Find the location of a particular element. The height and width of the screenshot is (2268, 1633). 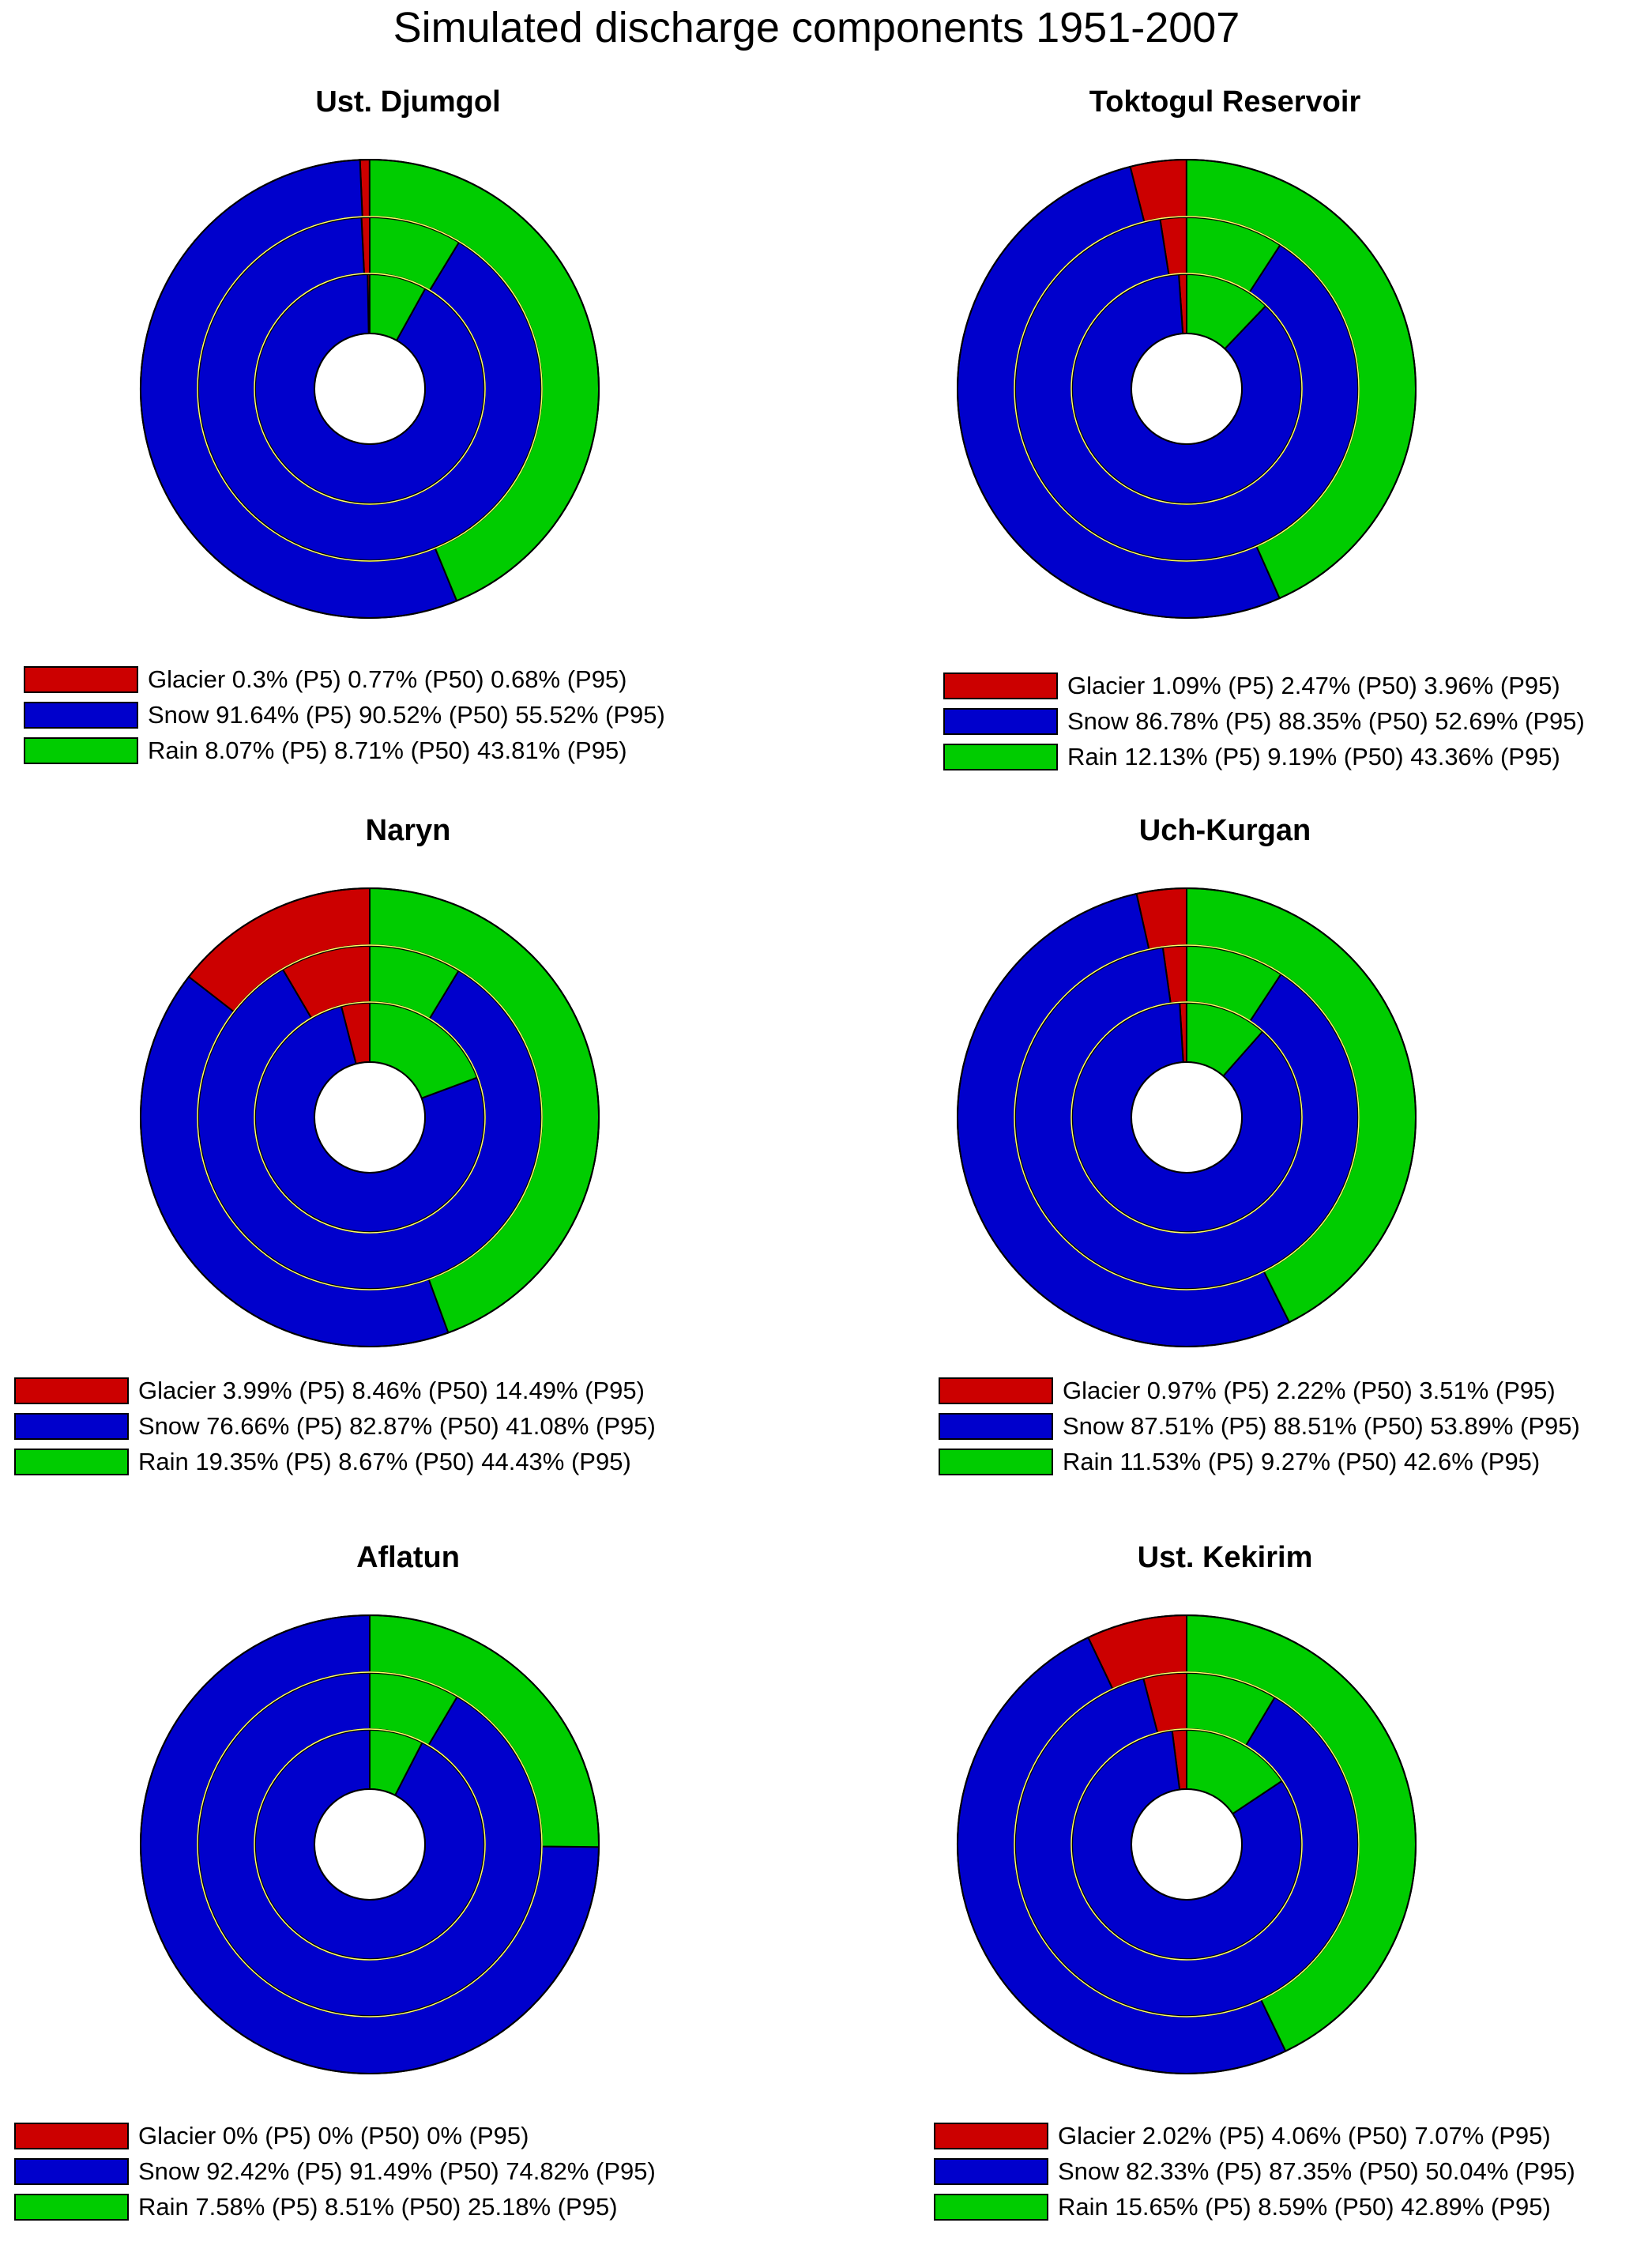

page-title: Simulated discharge components 1951-2007 is located at coordinates (816, 28).